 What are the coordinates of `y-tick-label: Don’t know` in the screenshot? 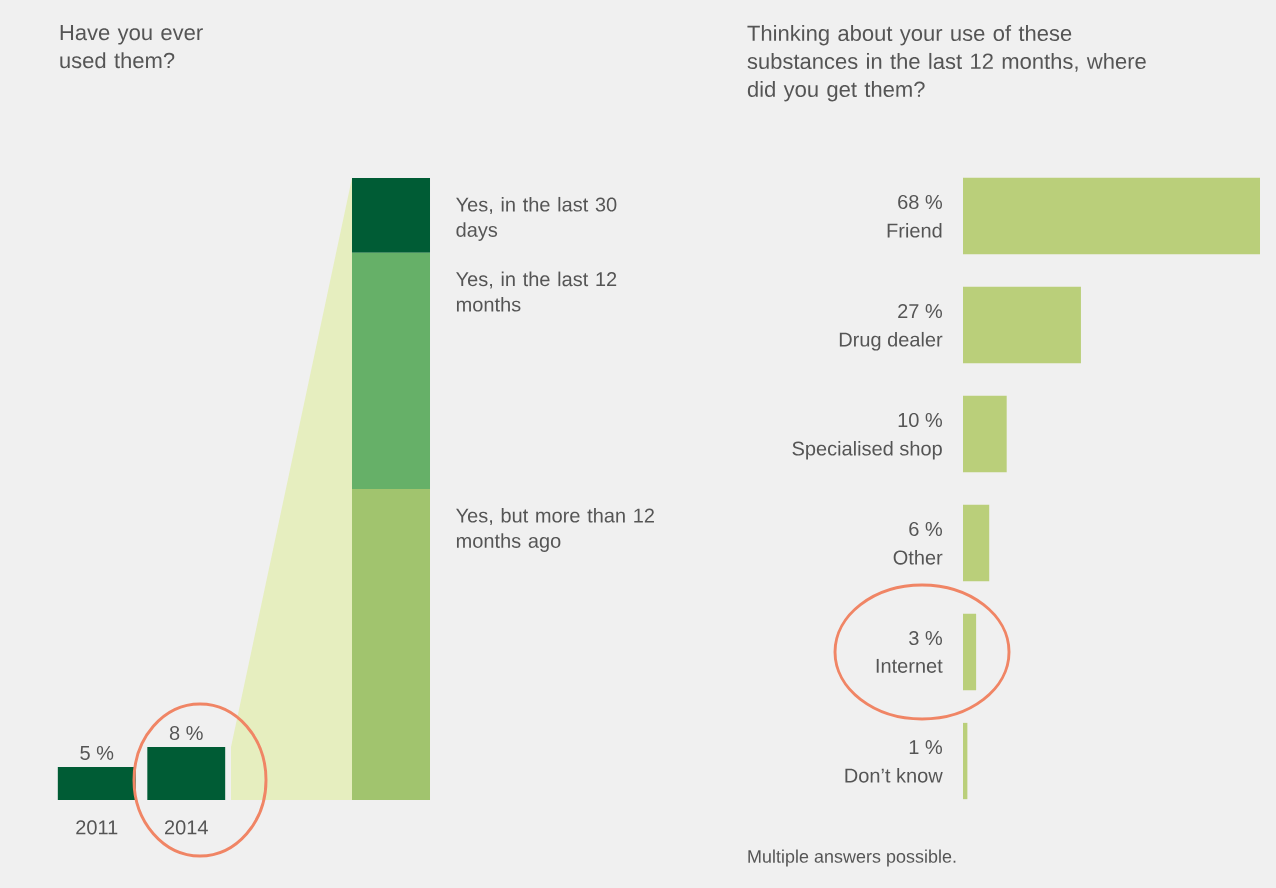 It's located at (894, 775).